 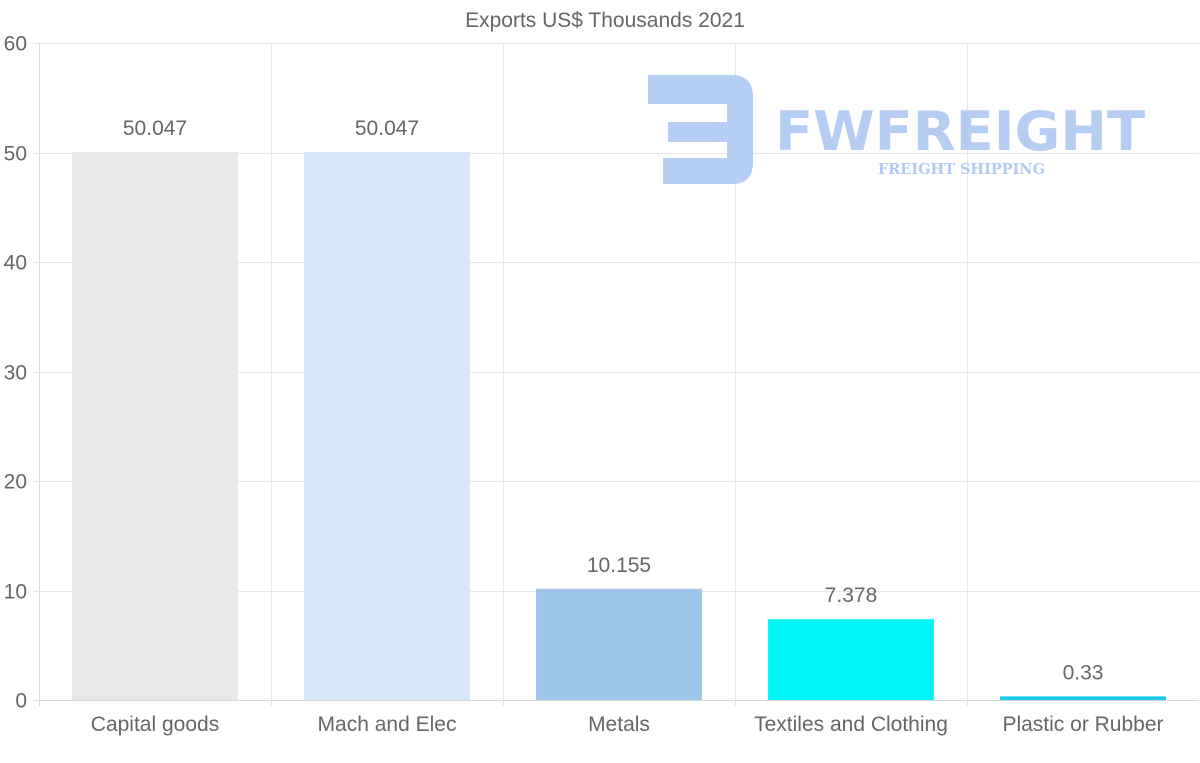 What do you see at coordinates (155, 425) in the screenshot?
I see `bar-capital-goods` at bounding box center [155, 425].